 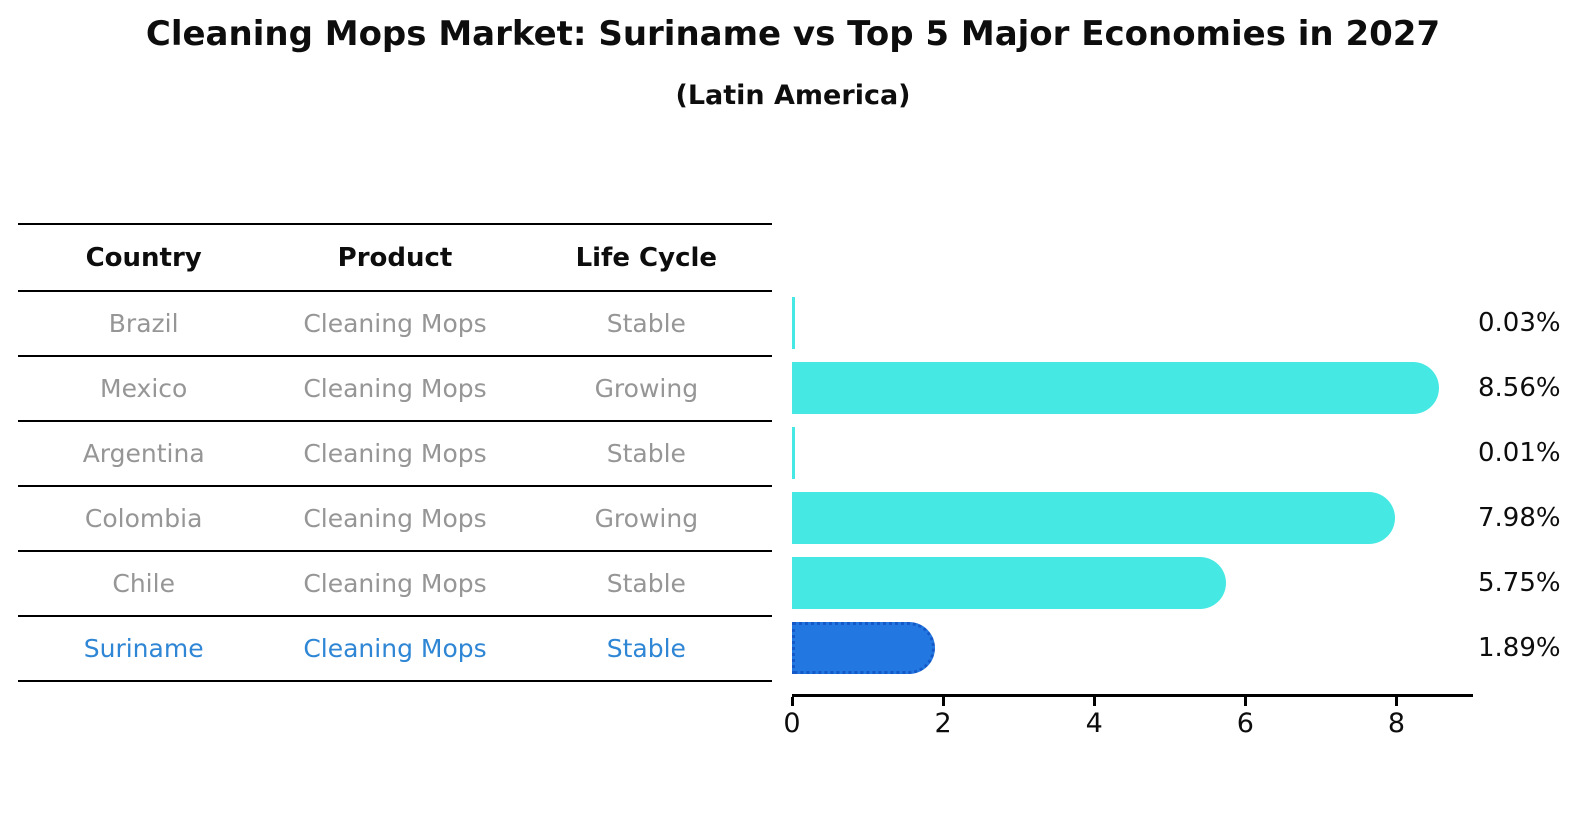 I want to click on table-header-row: Country Product Life Cycle, so click(x=395, y=256).